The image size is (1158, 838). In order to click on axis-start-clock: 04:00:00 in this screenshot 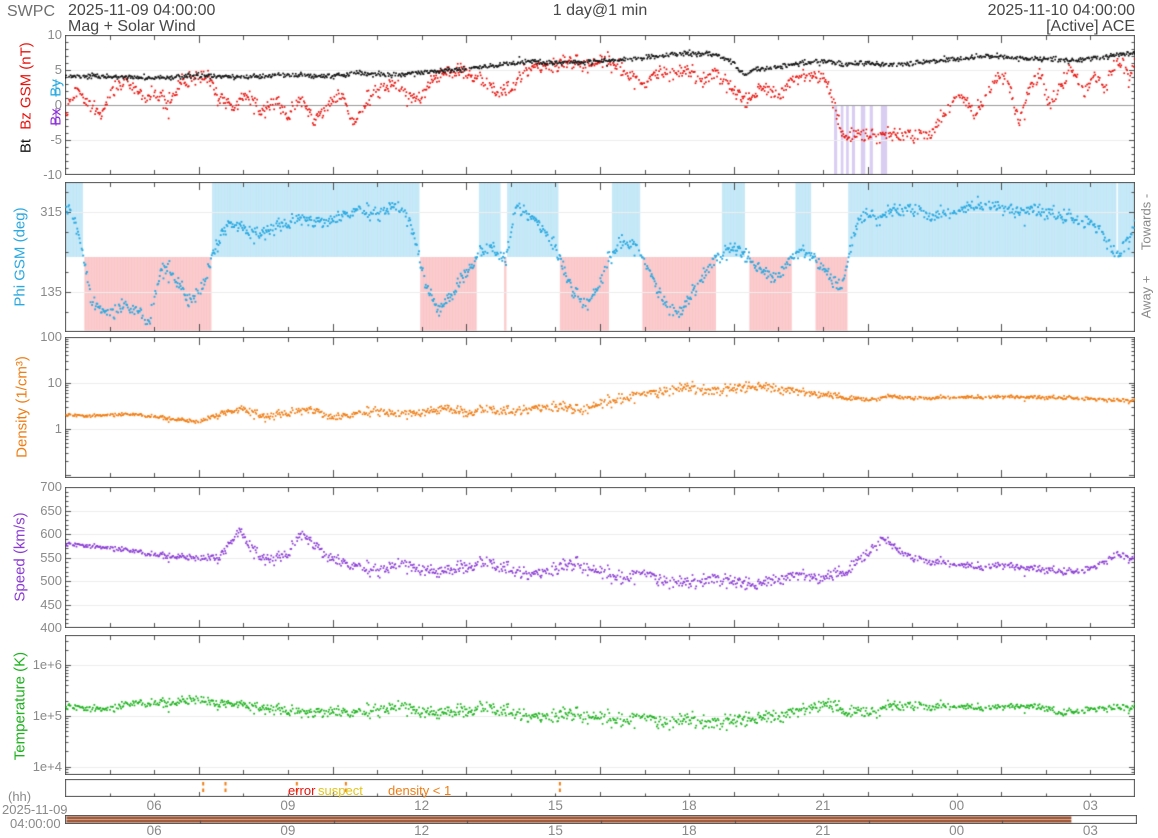, I will do `click(35, 823)`.